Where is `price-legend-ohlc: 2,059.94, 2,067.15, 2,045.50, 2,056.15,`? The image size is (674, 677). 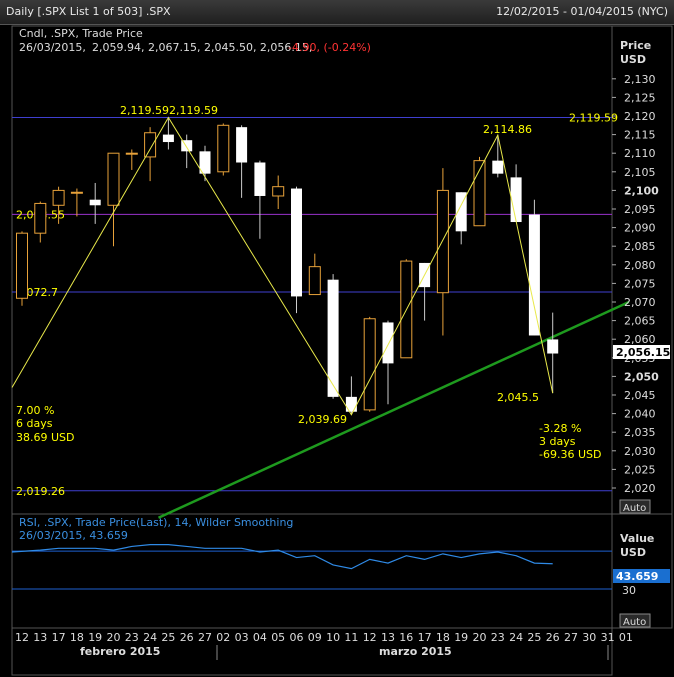 price-legend-ohlc: 2,059.94, 2,067.15, 2,045.50, 2,056.15, is located at coordinates (202, 47).